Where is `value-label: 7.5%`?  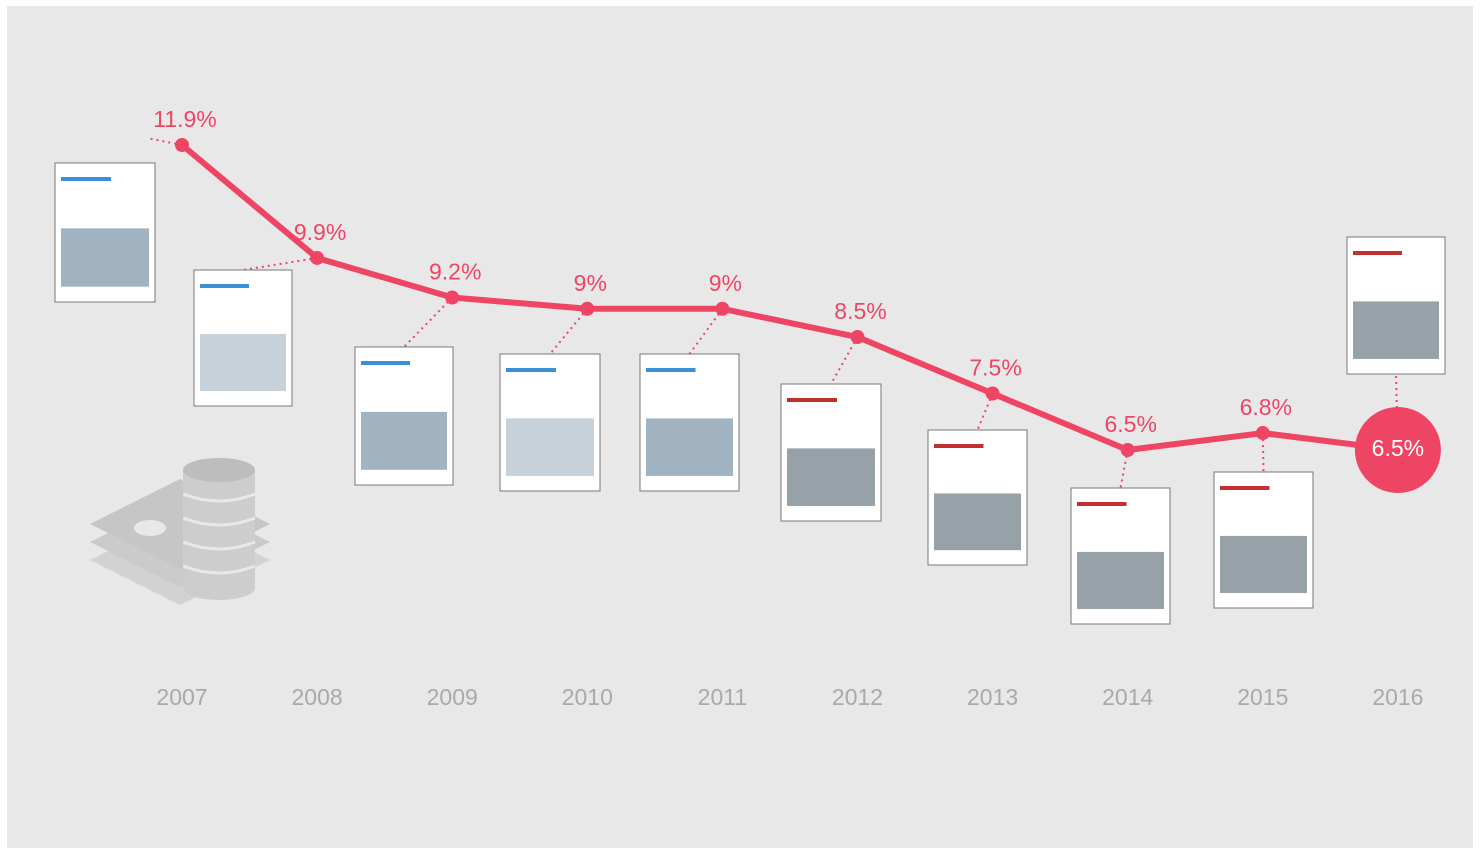 value-label: 7.5% is located at coordinates (995, 368).